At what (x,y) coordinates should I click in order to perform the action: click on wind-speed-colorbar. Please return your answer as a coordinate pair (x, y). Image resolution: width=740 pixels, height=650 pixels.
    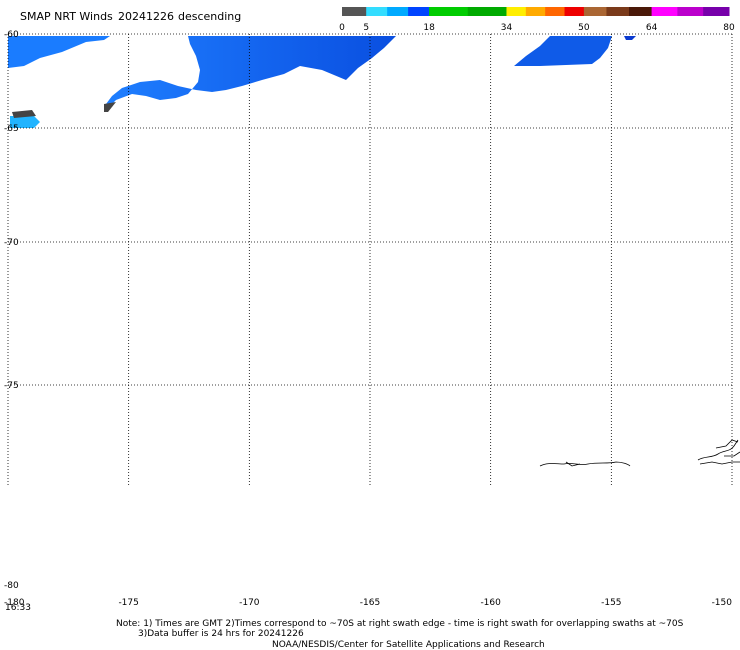
    Looking at the image, I should click on (536, 11).